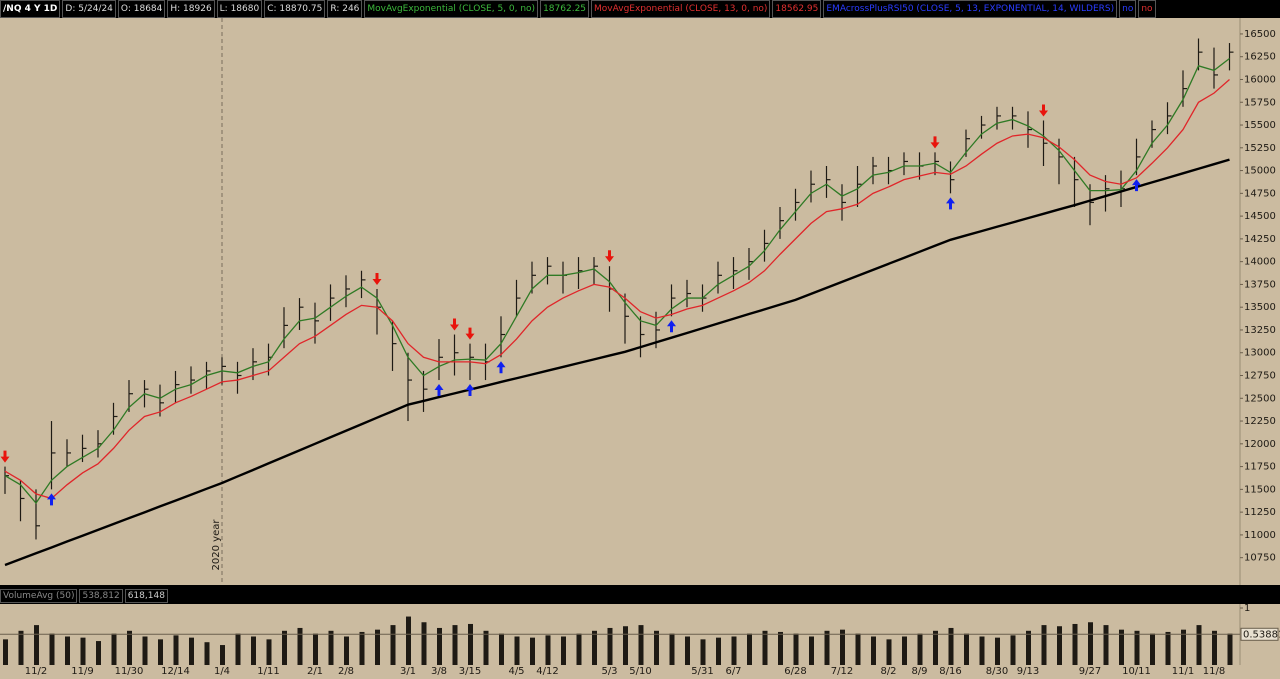 The image size is (1280, 679). What do you see at coordinates (1028, 671) in the screenshot?
I see `x-tick-label: 9/13` at bounding box center [1028, 671].